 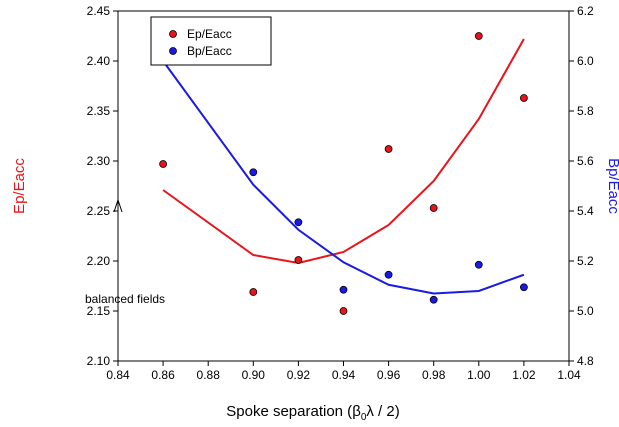 What do you see at coordinates (99, 11) in the screenshot?
I see `y-left-tick-label: 2.45` at bounding box center [99, 11].